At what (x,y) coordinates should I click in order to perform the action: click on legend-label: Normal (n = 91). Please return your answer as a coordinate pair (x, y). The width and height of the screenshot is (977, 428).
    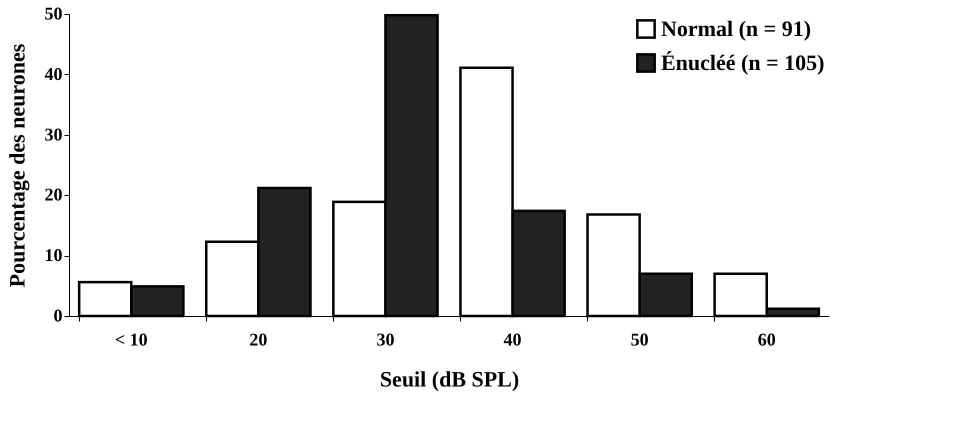
    Looking at the image, I should click on (736, 28).